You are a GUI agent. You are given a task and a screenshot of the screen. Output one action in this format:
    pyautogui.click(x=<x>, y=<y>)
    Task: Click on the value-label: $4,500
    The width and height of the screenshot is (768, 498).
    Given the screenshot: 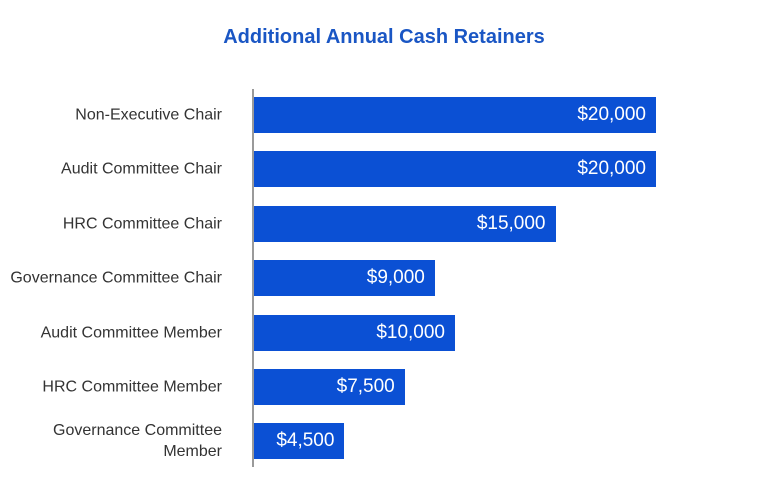 What is the action you would take?
    pyautogui.click(x=305, y=441)
    